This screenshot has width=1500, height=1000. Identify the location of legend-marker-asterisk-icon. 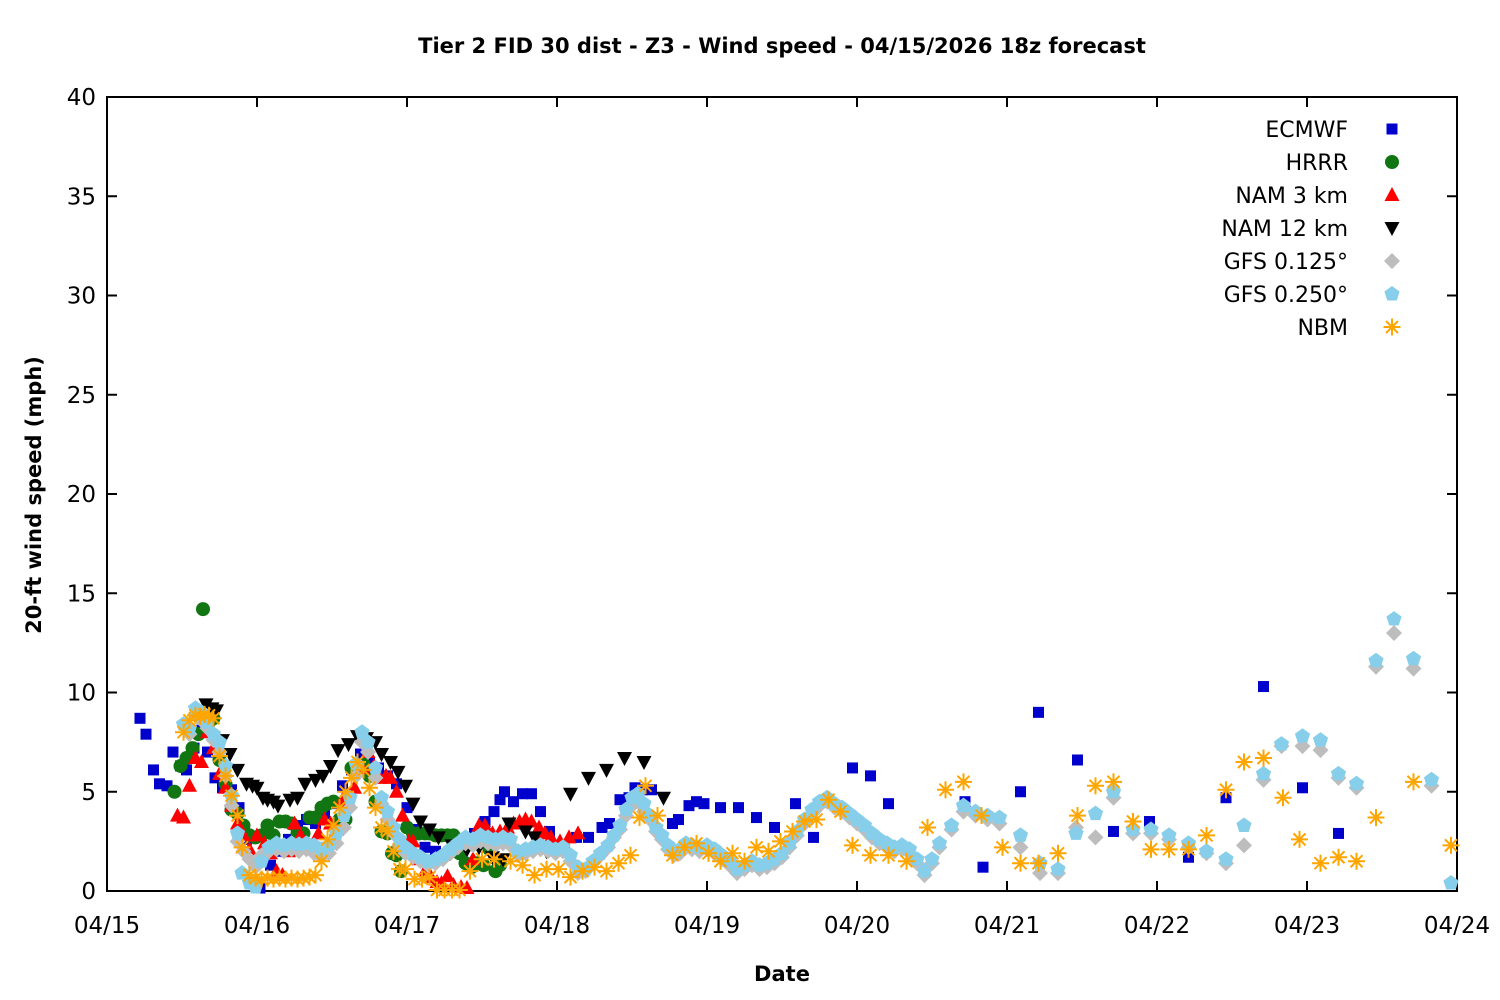
(1392, 327).